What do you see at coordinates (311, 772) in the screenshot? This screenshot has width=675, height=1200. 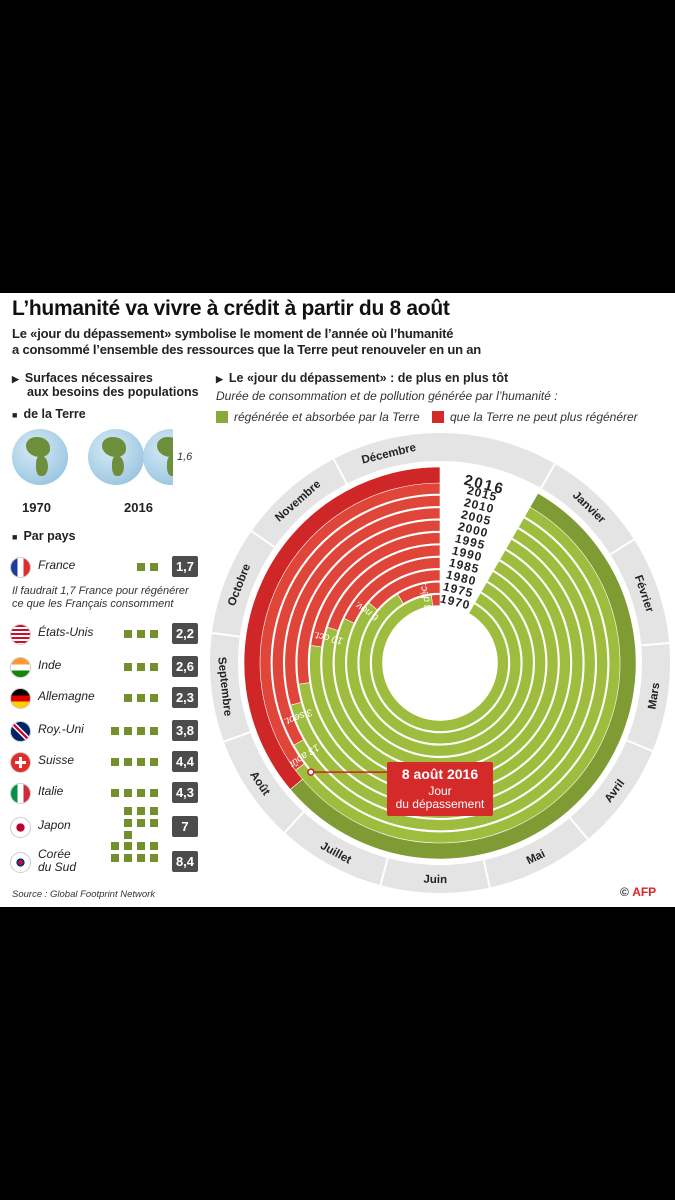 I see `callout-marker` at bounding box center [311, 772].